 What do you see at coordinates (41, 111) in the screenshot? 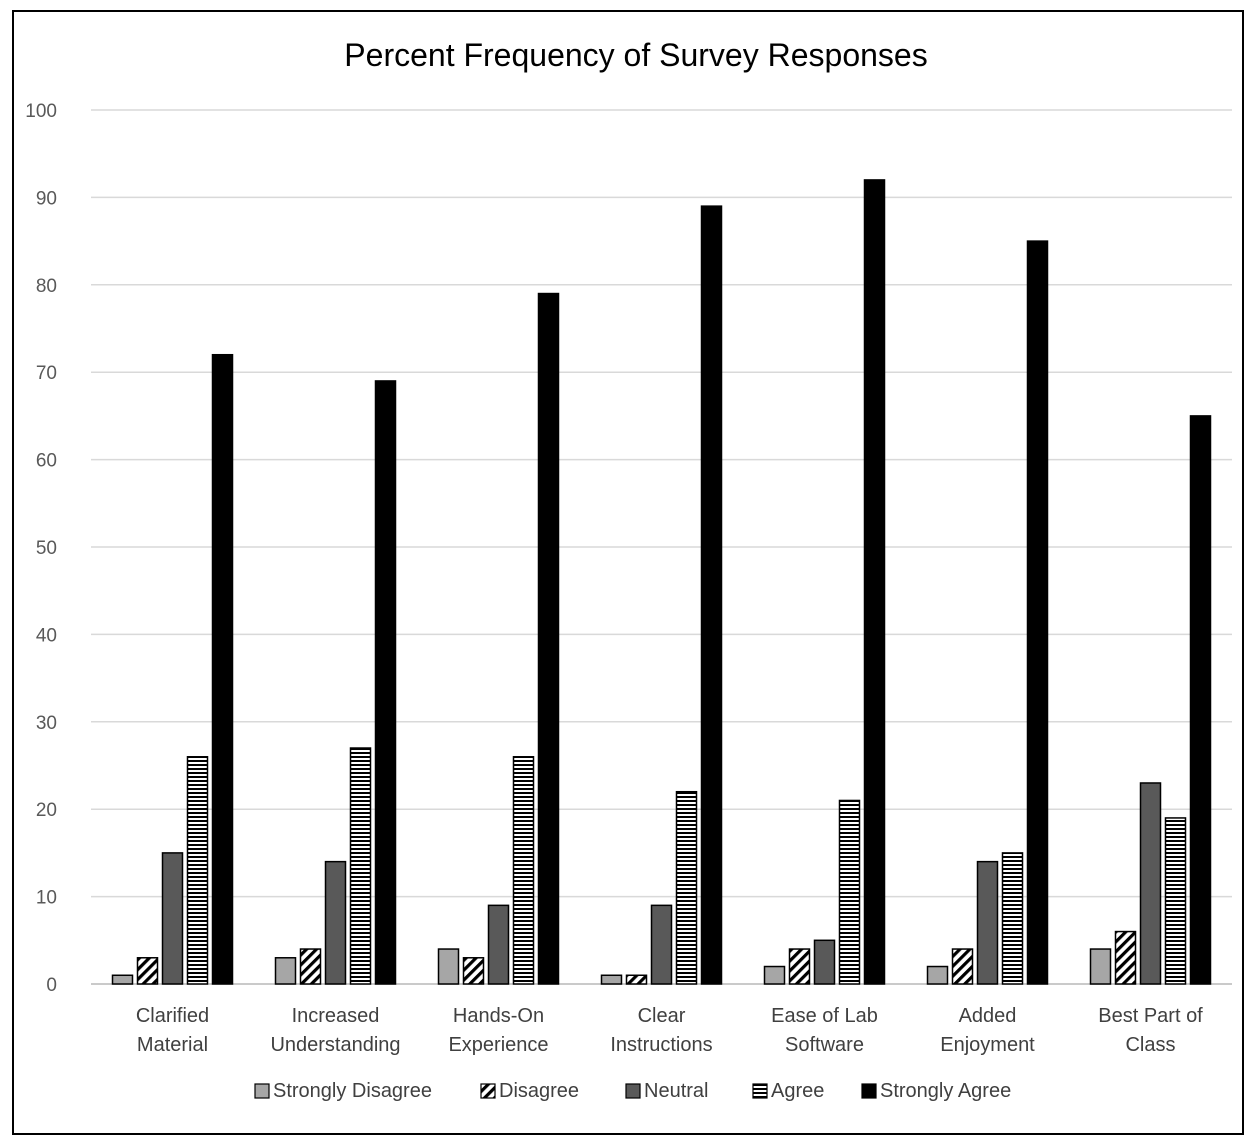
I see `y-tick-label: 100` at bounding box center [41, 111].